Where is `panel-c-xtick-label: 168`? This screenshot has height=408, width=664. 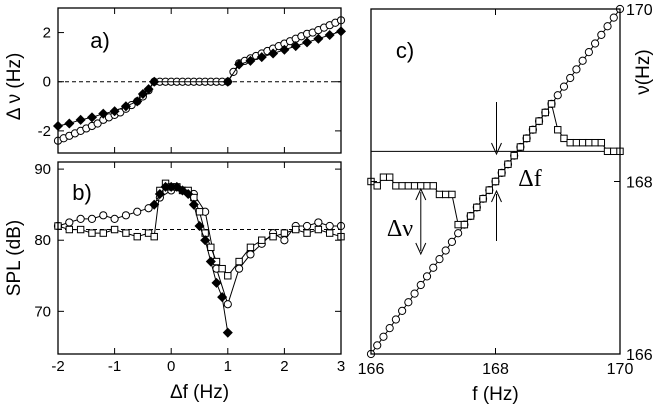 panel-c-xtick-label: 168 is located at coordinates (495, 369).